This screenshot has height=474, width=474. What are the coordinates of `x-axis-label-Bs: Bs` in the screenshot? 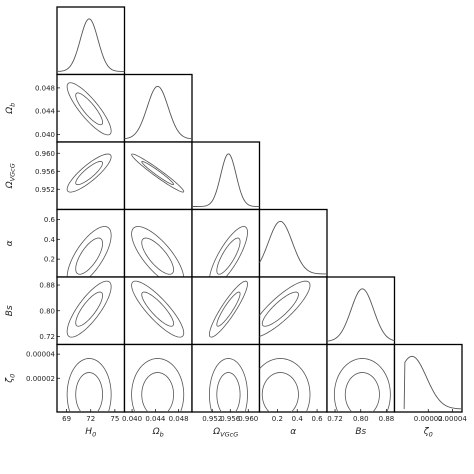 It's located at (360, 432).